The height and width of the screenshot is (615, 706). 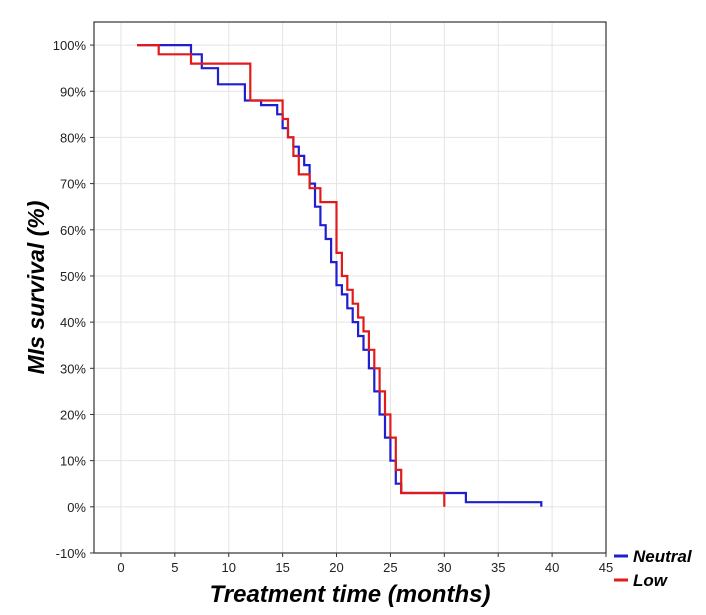 I want to click on y-tick-label: 50%, so click(x=73, y=276).